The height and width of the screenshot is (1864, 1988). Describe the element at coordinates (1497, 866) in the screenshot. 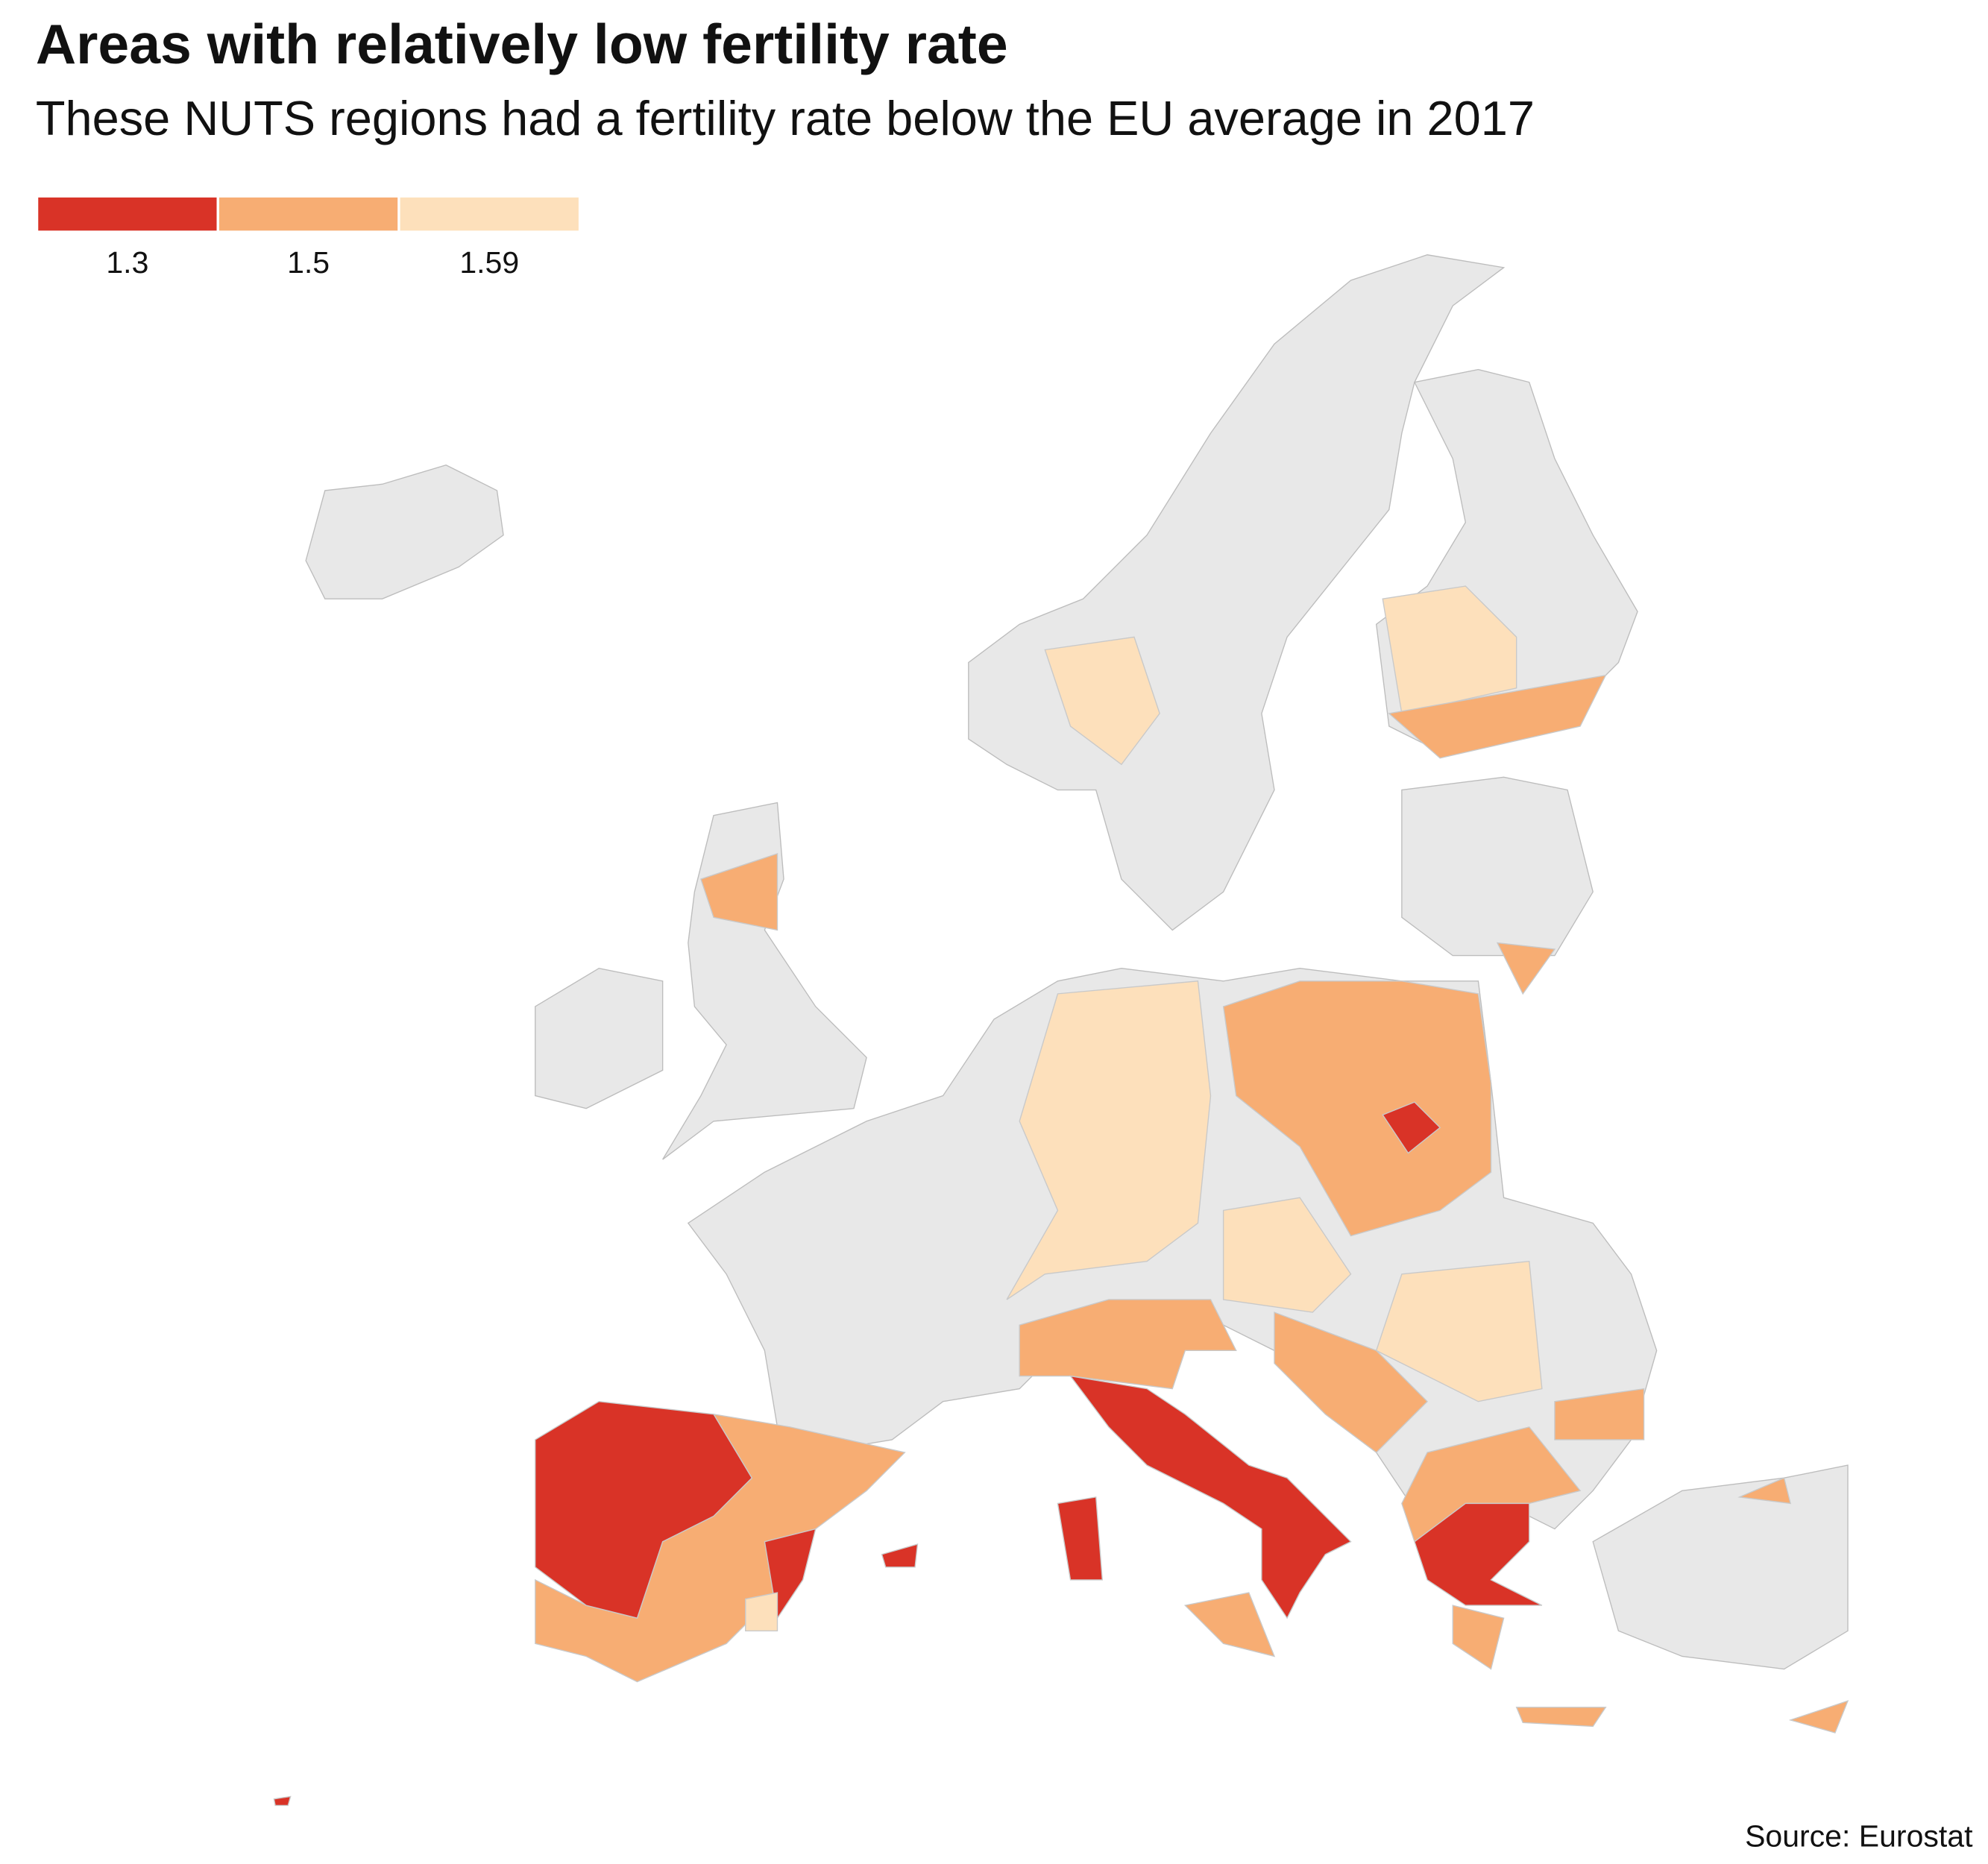

I see `baltics` at that location.